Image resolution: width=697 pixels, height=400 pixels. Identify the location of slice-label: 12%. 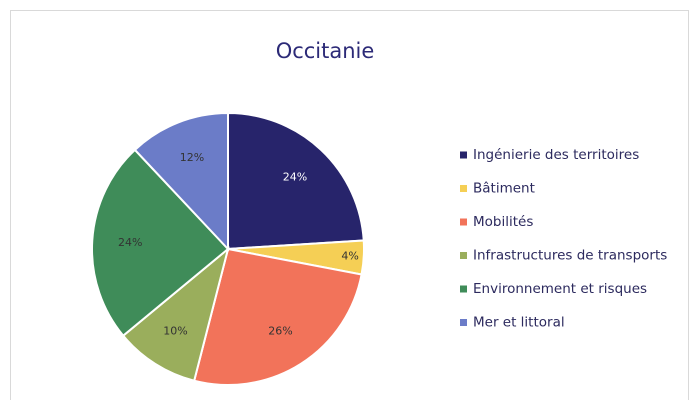
(192, 157).